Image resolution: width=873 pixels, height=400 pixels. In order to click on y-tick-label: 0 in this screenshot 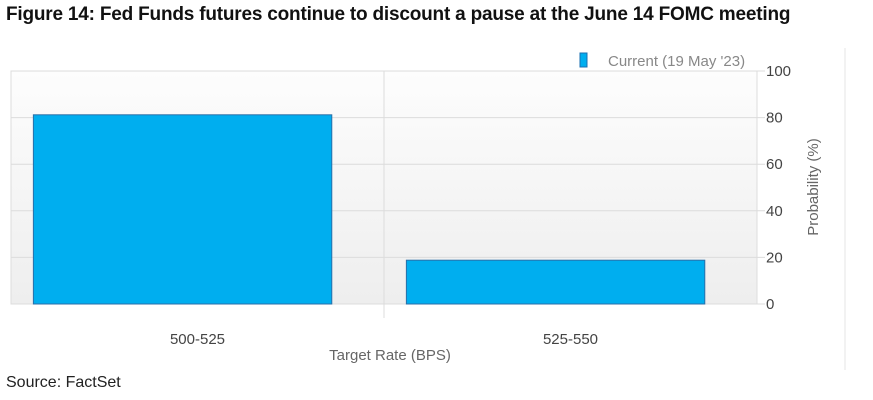, I will do `click(770, 304)`.